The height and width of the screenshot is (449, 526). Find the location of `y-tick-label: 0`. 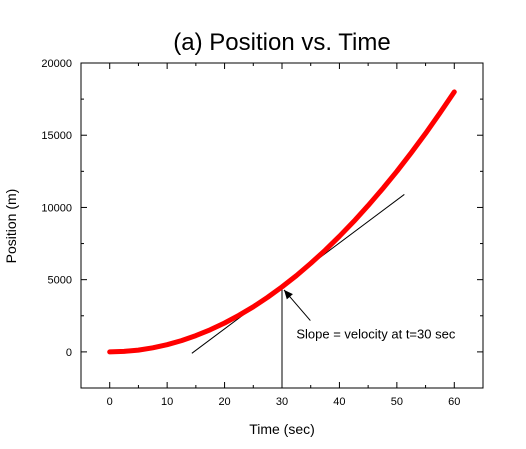

y-tick-label: 0 is located at coordinates (69, 353).